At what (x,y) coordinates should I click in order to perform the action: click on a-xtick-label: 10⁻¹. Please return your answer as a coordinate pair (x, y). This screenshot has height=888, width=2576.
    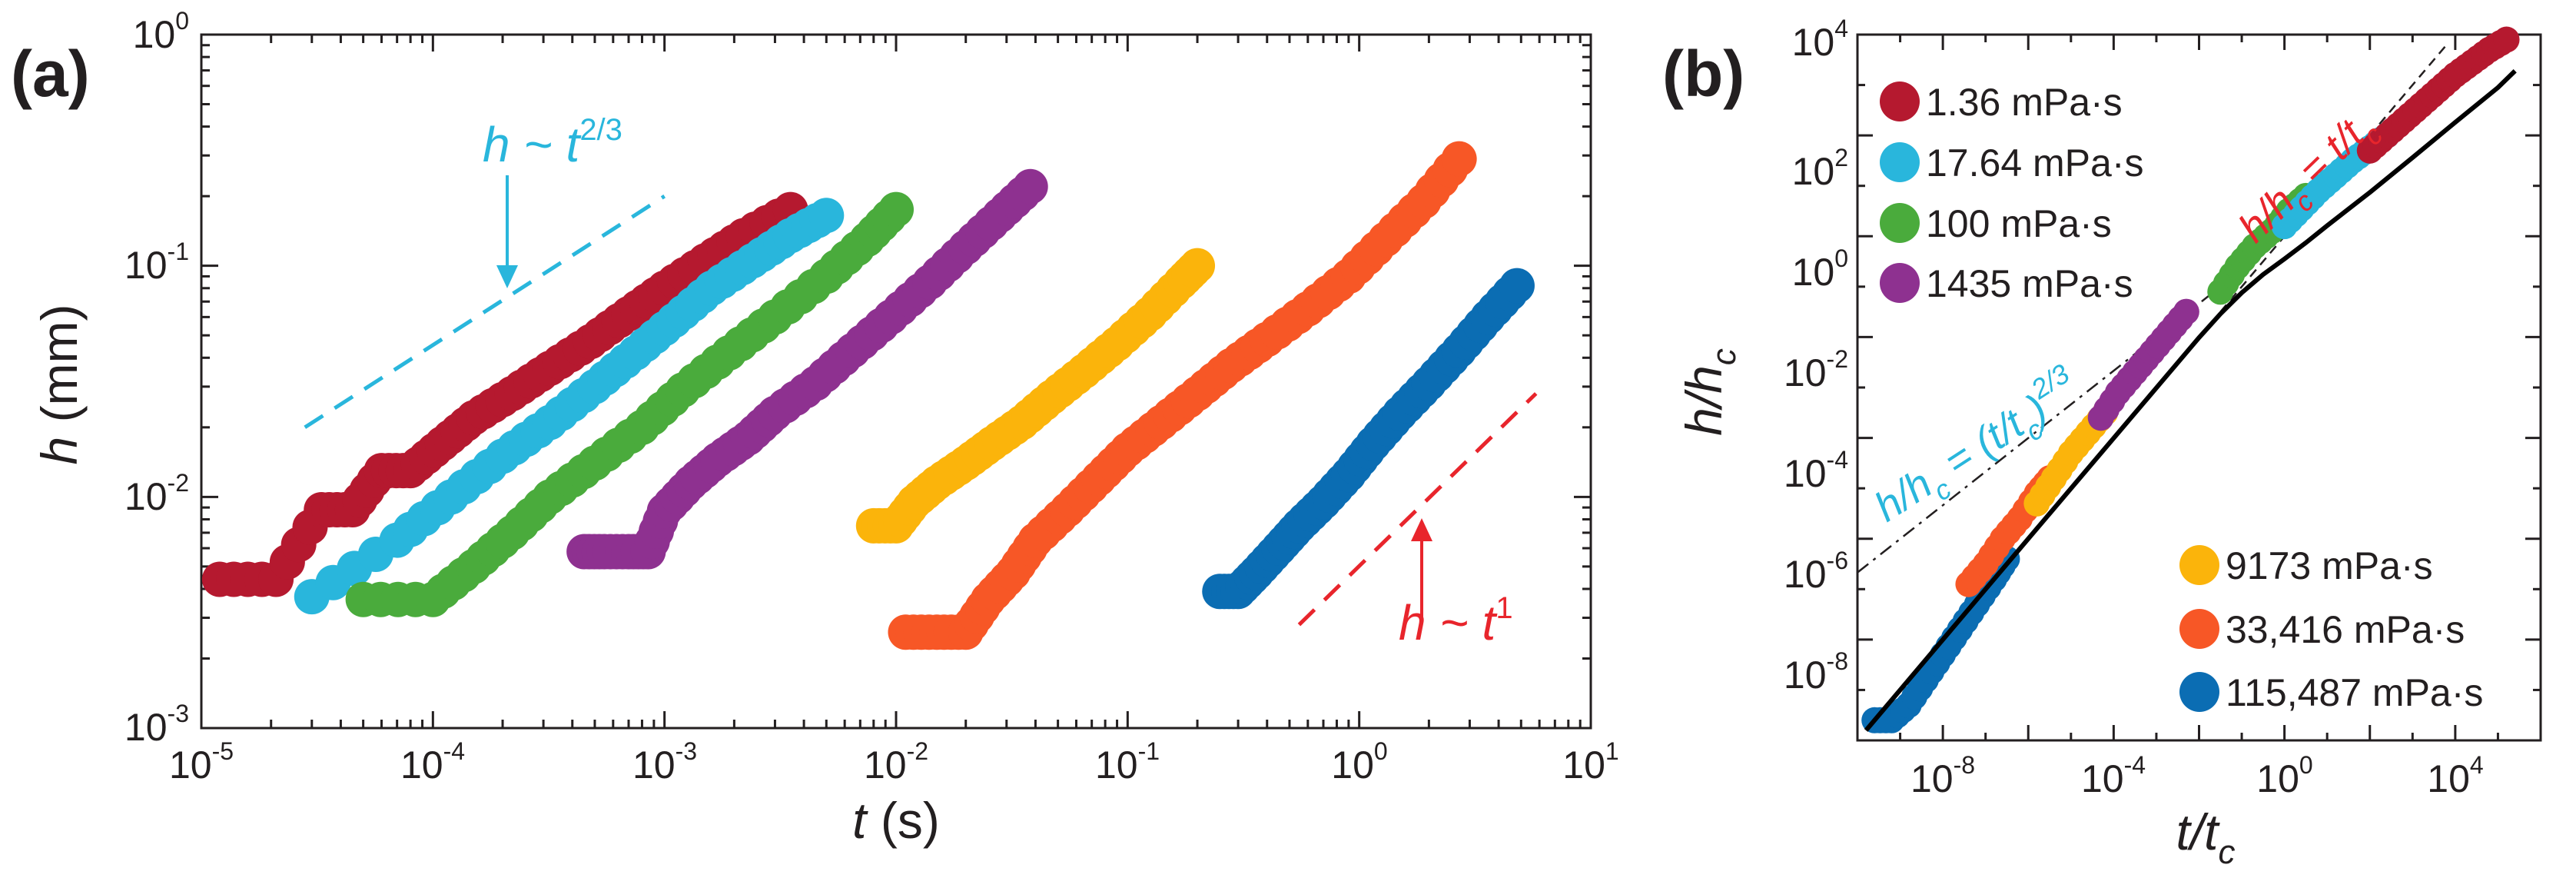
    Looking at the image, I should click on (1127, 762).